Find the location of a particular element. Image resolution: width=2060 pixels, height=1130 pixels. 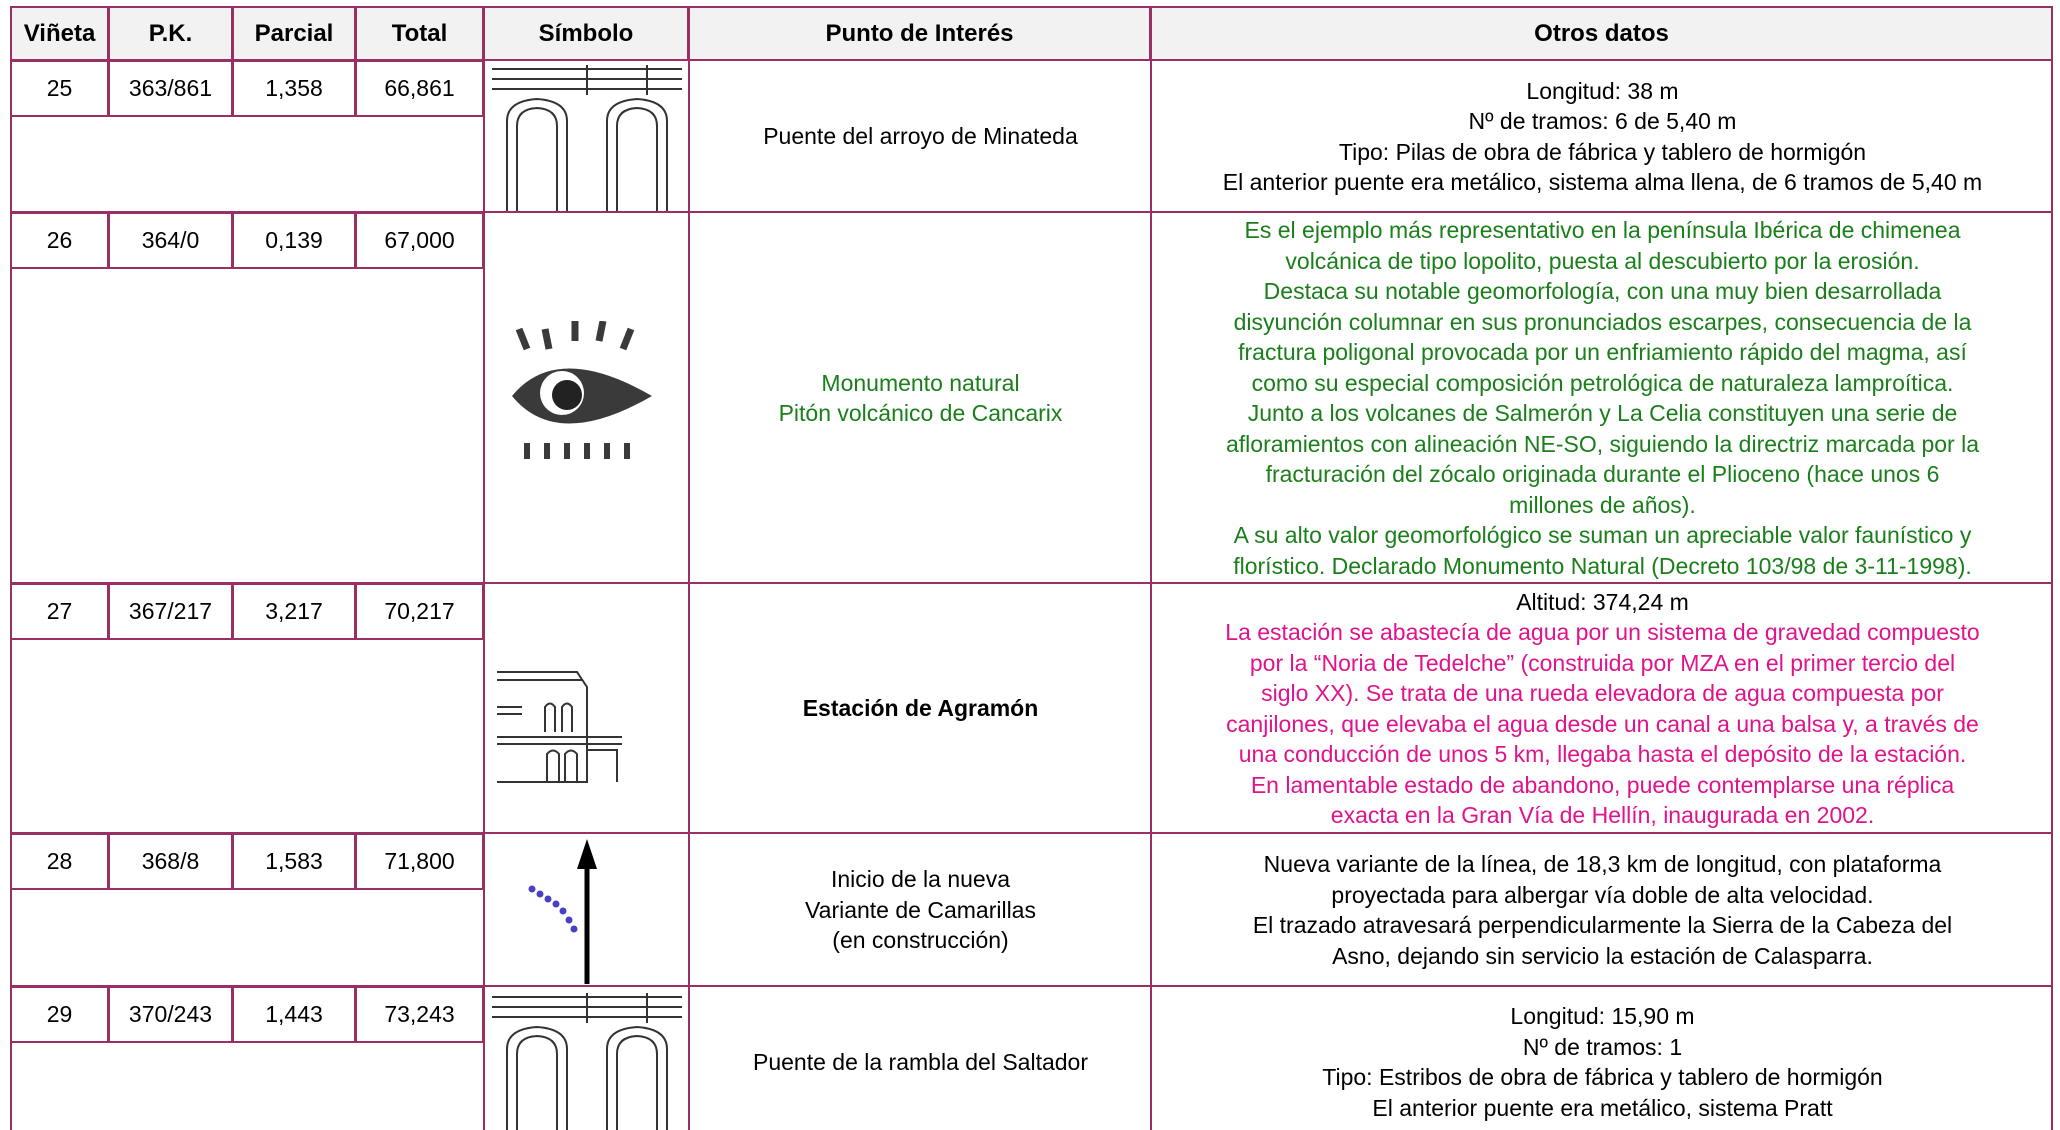

number-cell: 368/8 is located at coordinates (170, 861).